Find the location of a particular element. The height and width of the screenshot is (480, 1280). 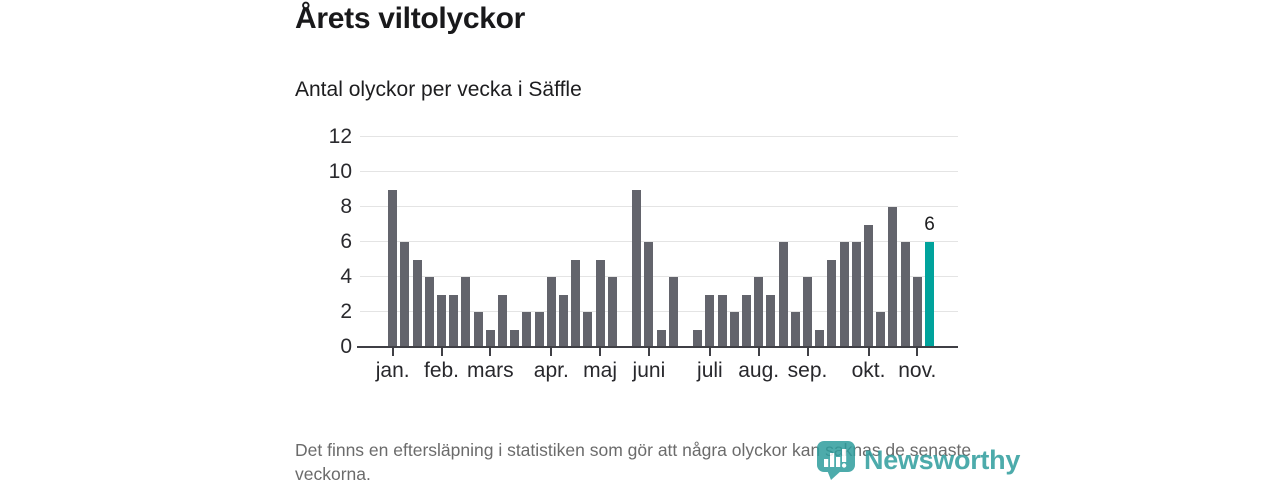

x-tick-label-aug: aug. is located at coordinates (759, 370).